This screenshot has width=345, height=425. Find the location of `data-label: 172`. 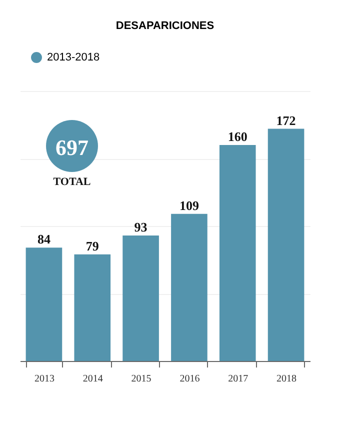

data-label: 172 is located at coordinates (286, 120).